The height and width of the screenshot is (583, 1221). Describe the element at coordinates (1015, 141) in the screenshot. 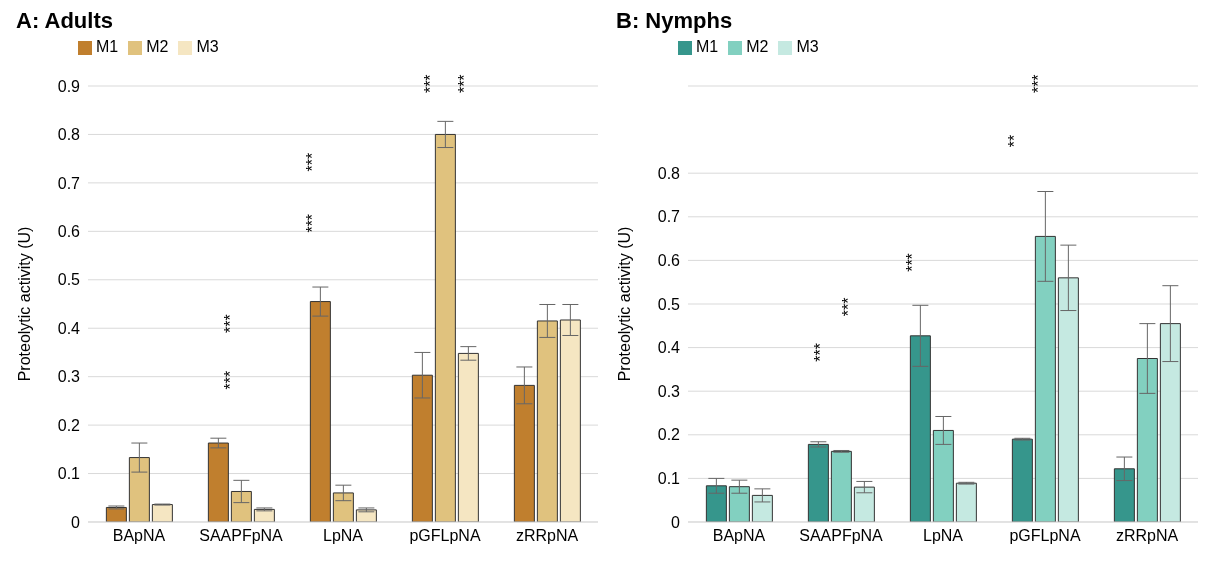

I see `annotation: **` at that location.